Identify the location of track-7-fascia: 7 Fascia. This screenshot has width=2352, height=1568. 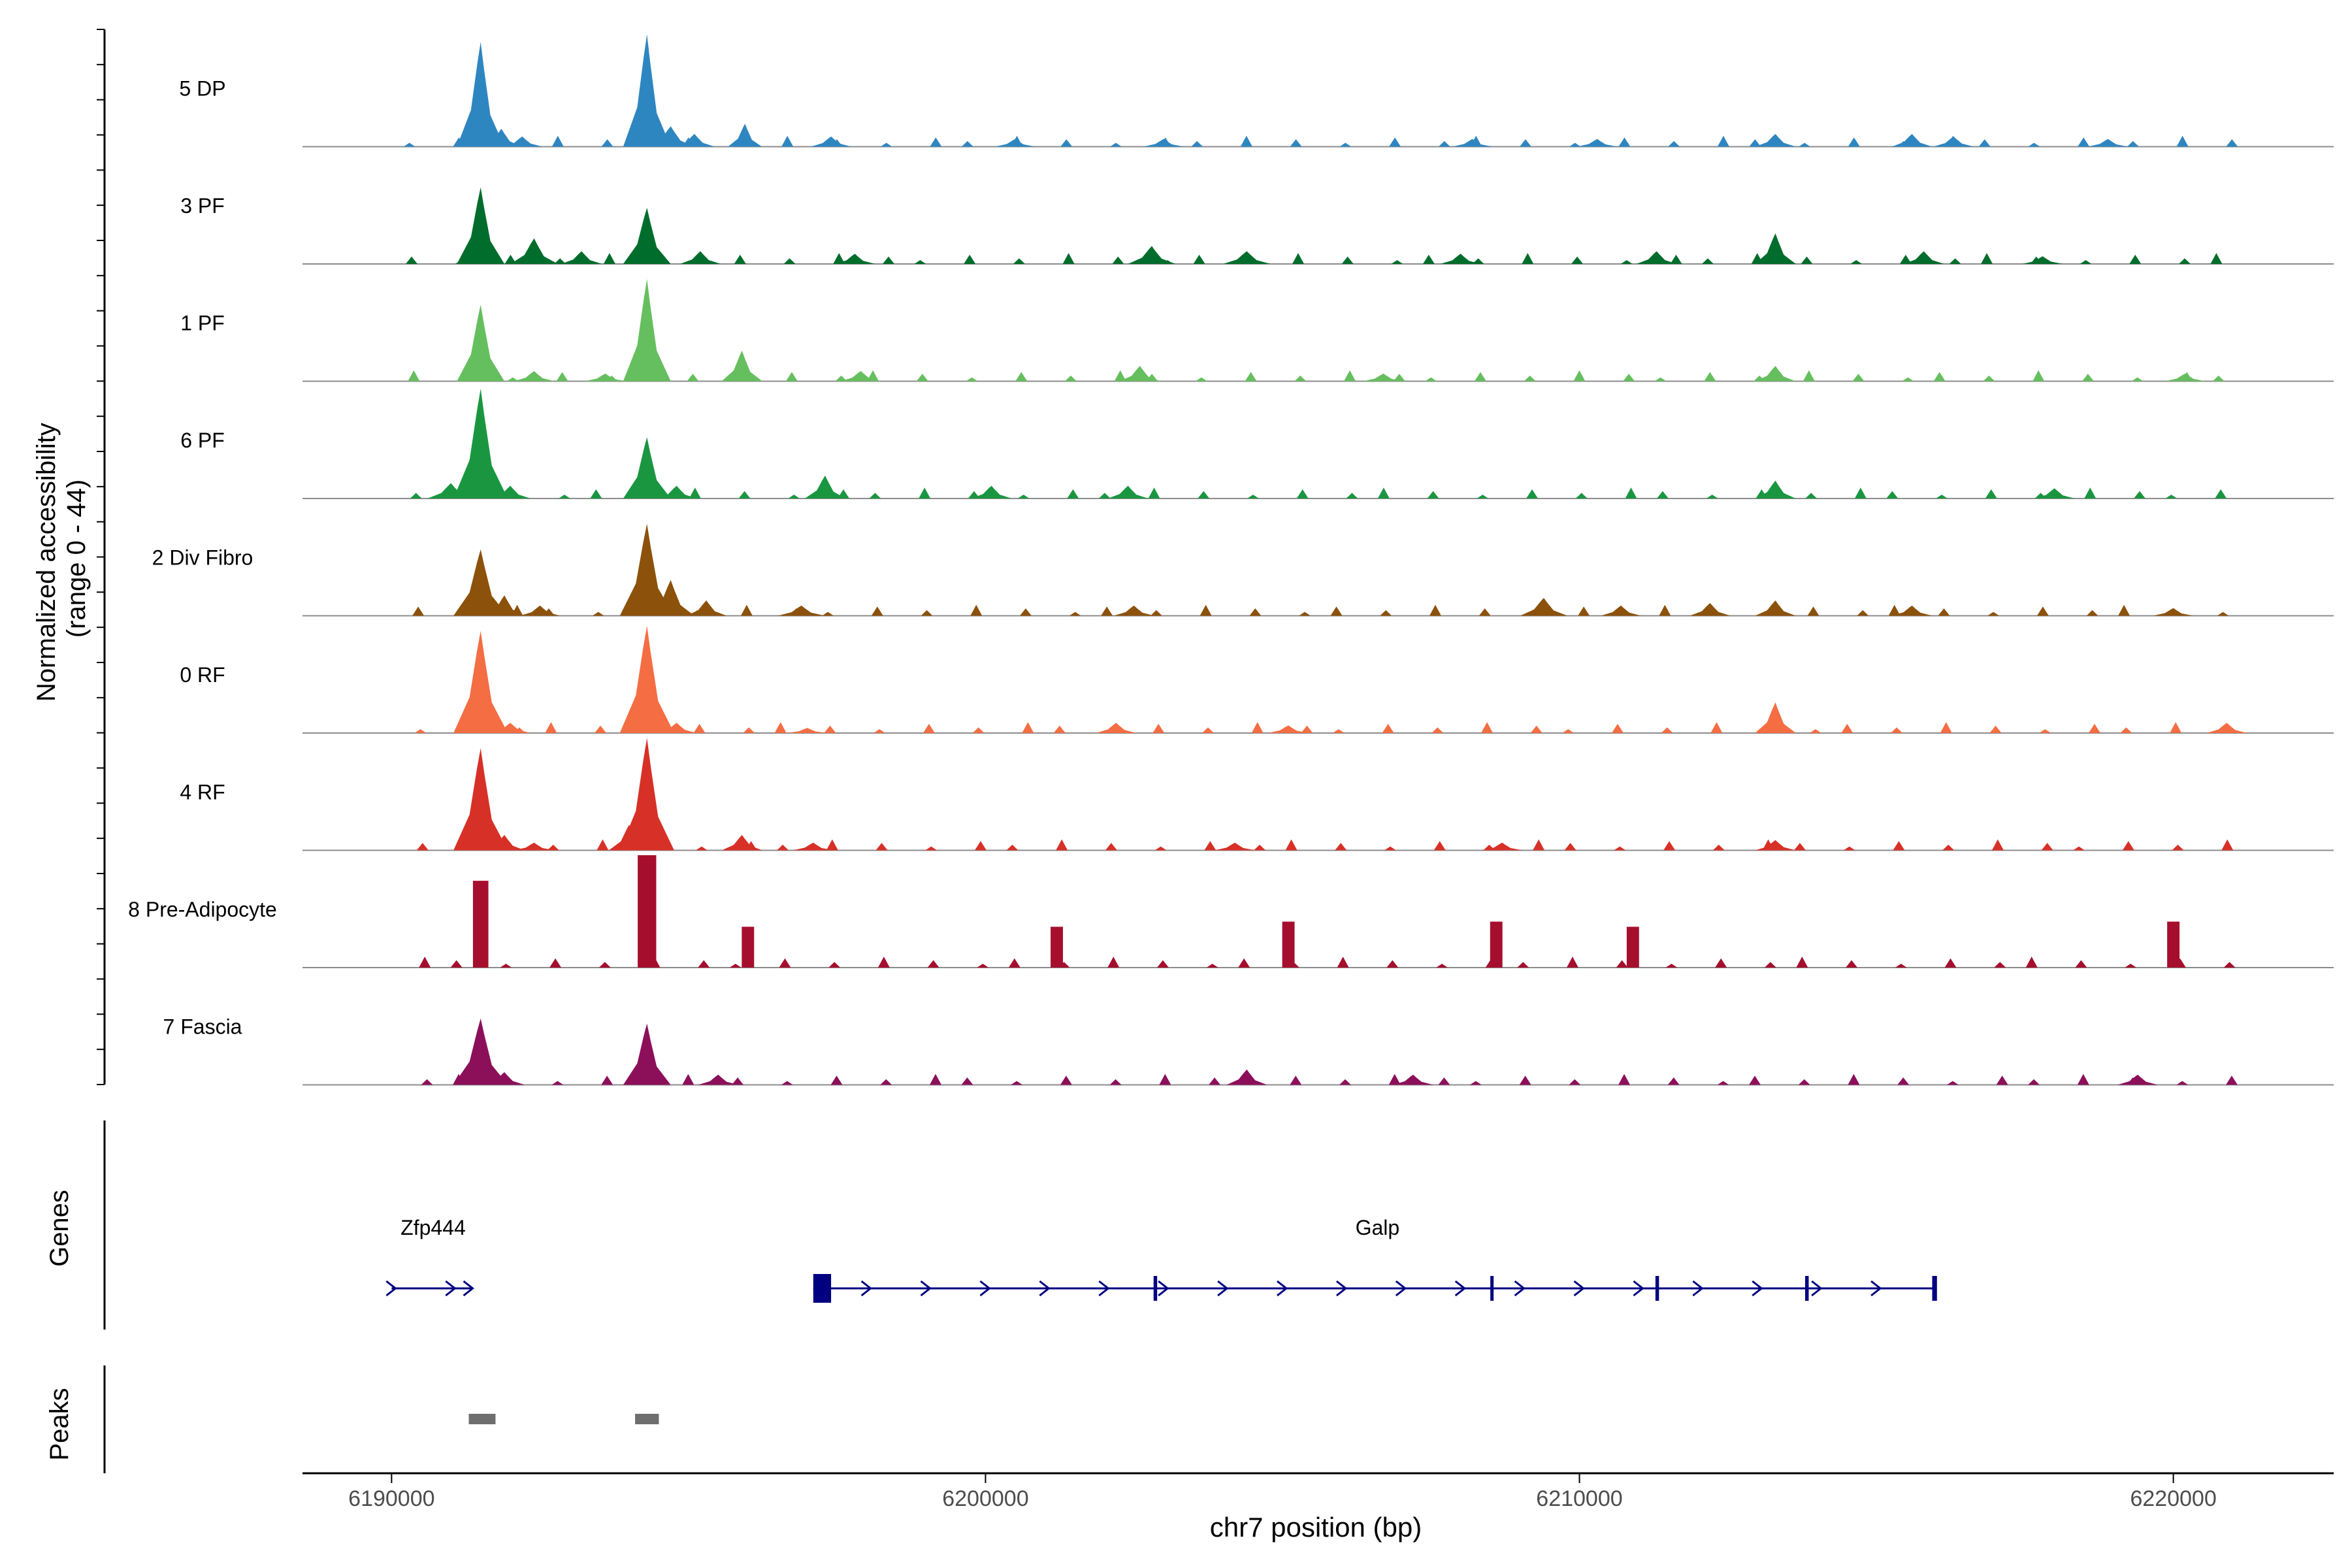
(1248, 1050).